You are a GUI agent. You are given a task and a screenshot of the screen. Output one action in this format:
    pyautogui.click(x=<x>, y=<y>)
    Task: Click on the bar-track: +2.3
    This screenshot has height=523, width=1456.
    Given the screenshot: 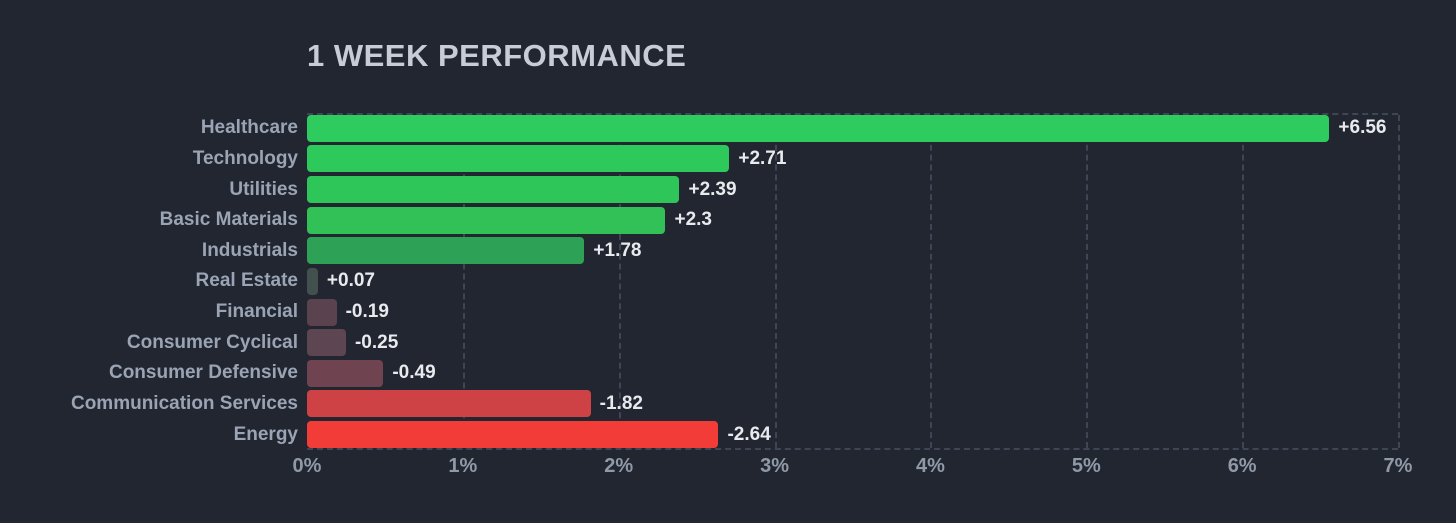 What is the action you would take?
    pyautogui.click(x=867, y=220)
    